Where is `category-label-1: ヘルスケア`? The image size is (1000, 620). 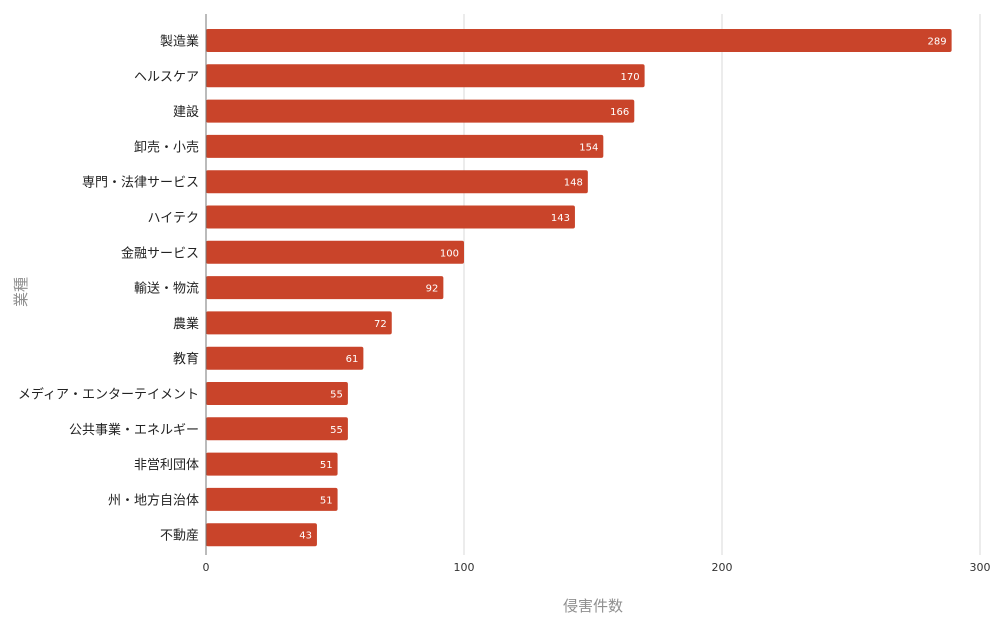
category-label-1: ヘルスケア is located at coordinates (166, 77).